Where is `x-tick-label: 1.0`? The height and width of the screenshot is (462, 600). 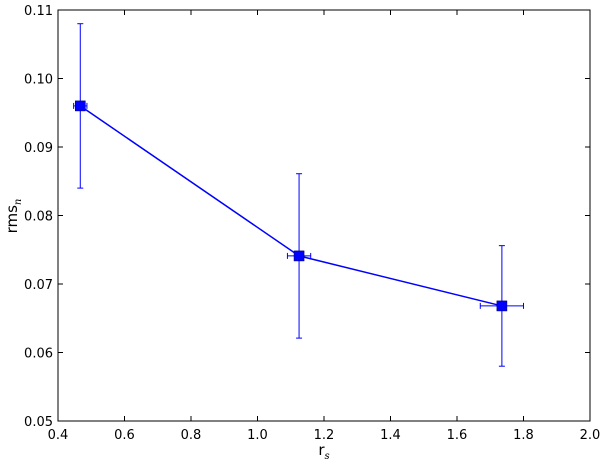
x-tick-label: 1.0 is located at coordinates (257, 435).